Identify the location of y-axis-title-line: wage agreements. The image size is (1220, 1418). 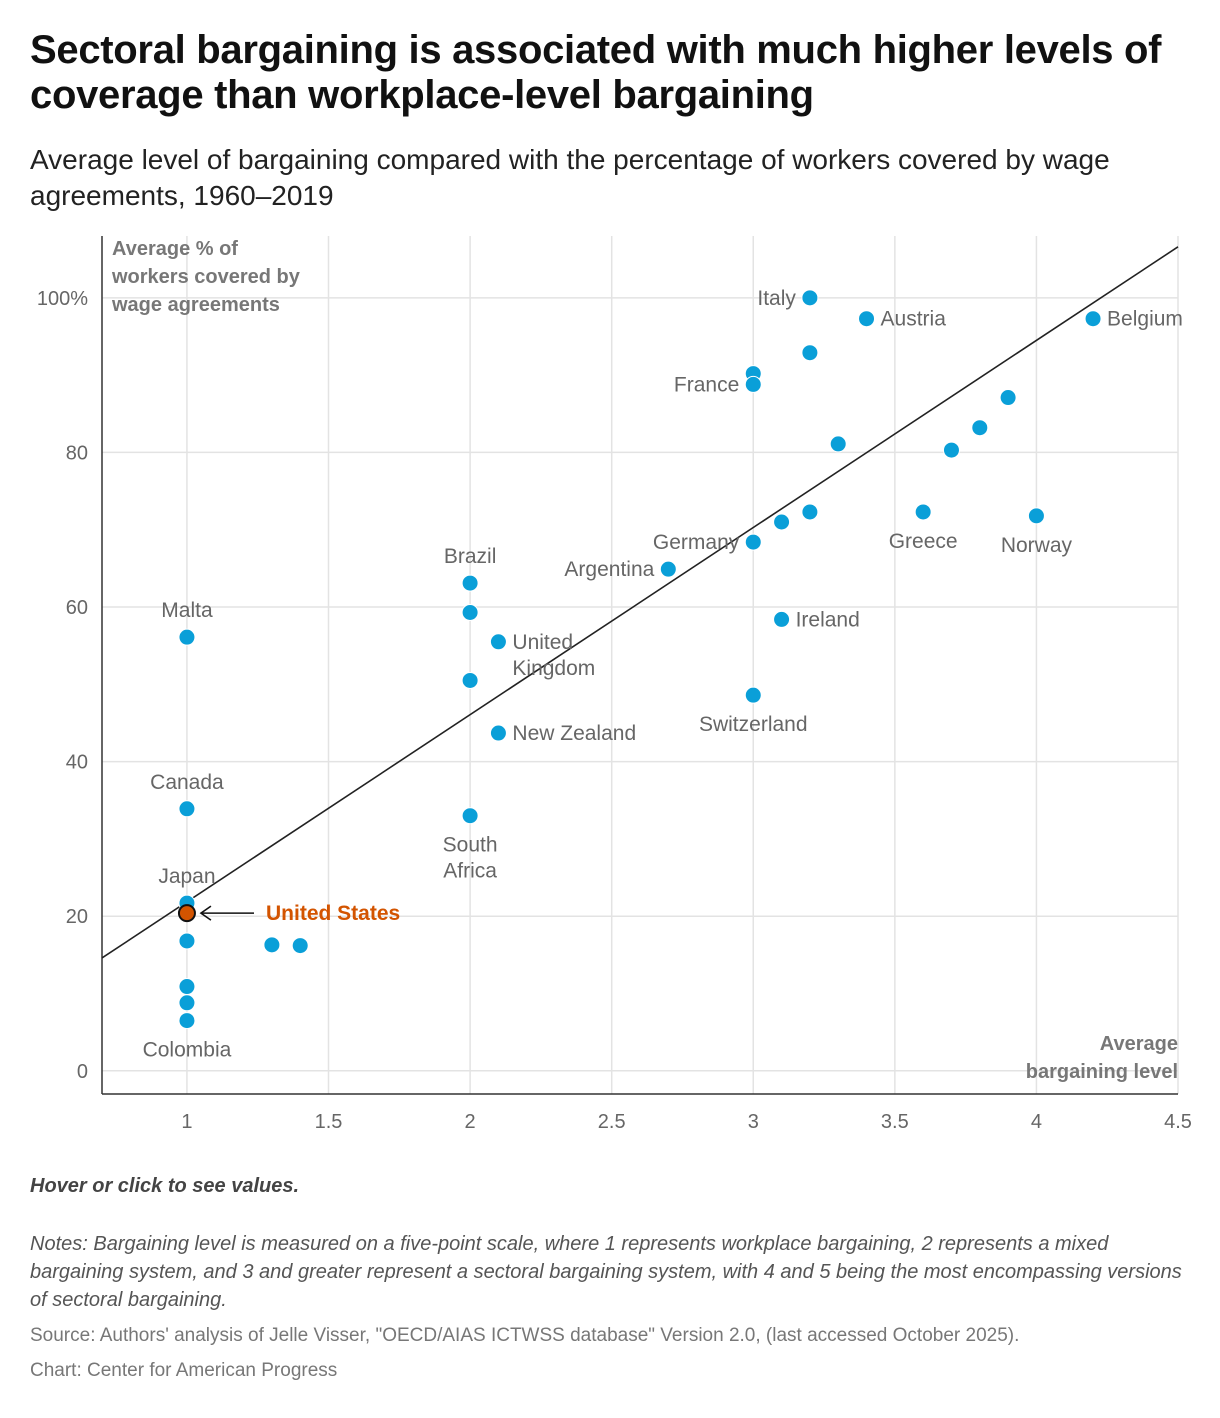
(195, 305).